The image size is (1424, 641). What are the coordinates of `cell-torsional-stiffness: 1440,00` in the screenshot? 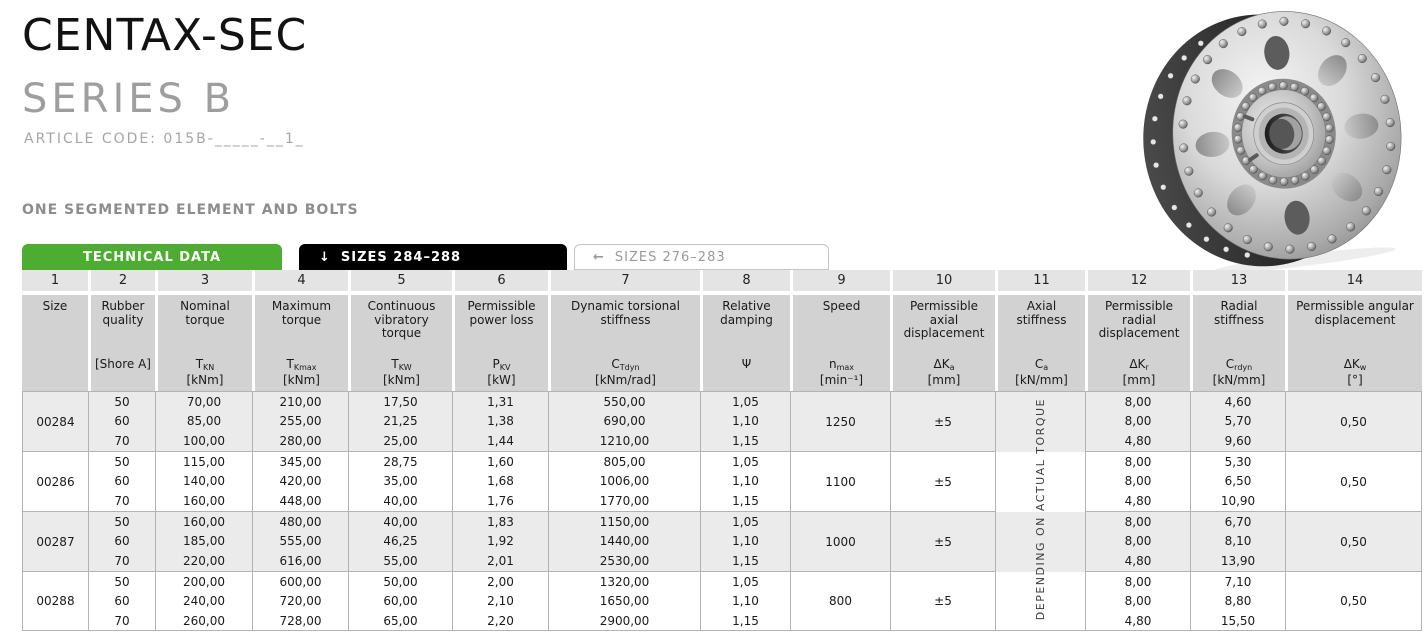 It's located at (624, 541).